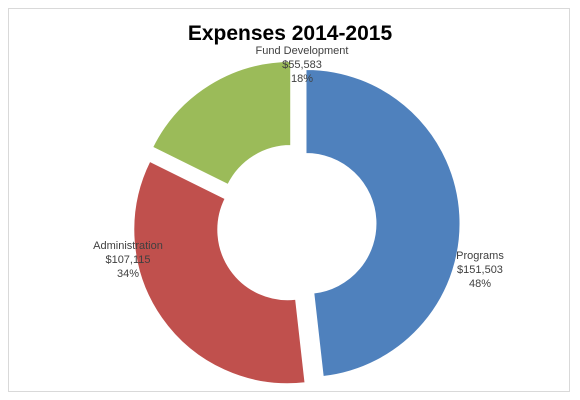 Image resolution: width=580 pixels, height=400 pixels. I want to click on slice-fund-development, so click(222, 123).